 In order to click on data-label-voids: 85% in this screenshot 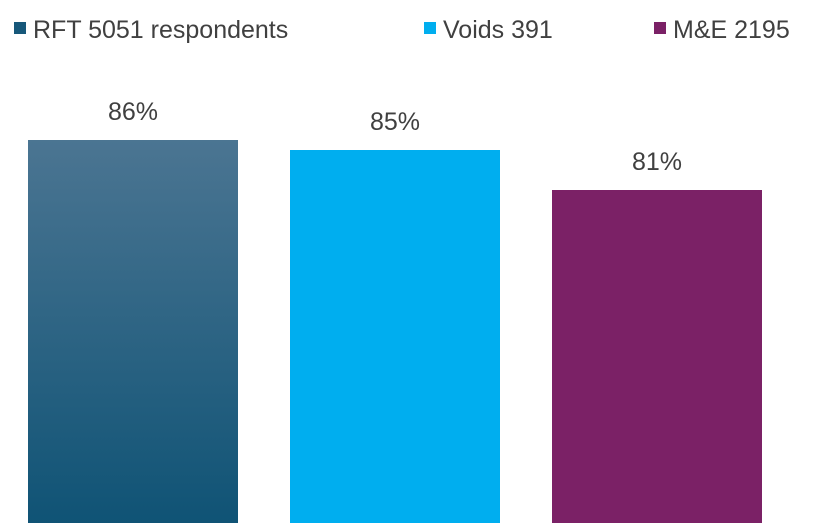, I will do `click(395, 122)`.